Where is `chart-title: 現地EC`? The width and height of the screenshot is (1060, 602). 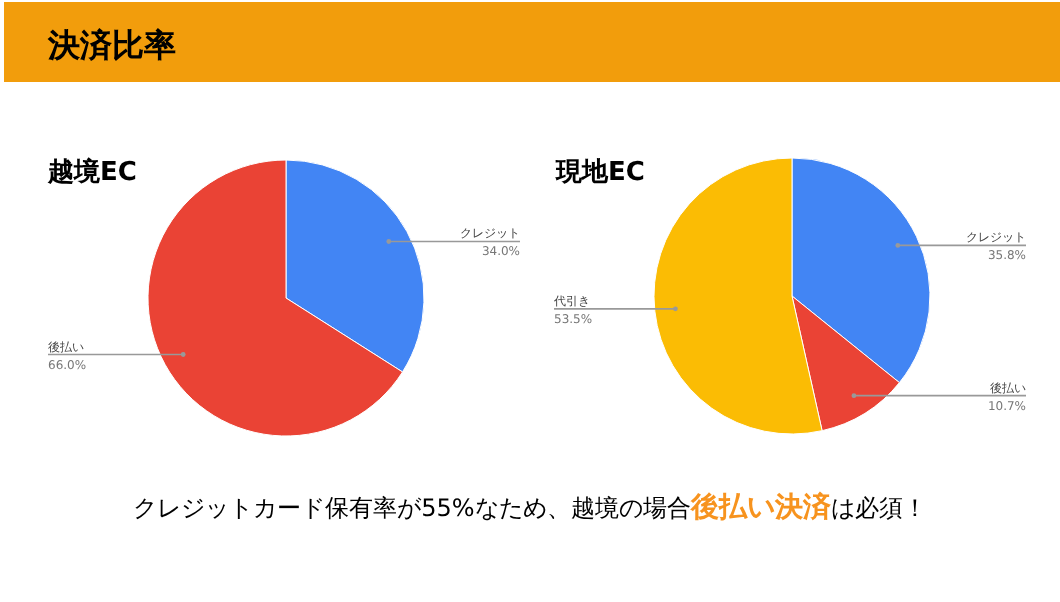 chart-title: 現地EC is located at coordinates (599, 173).